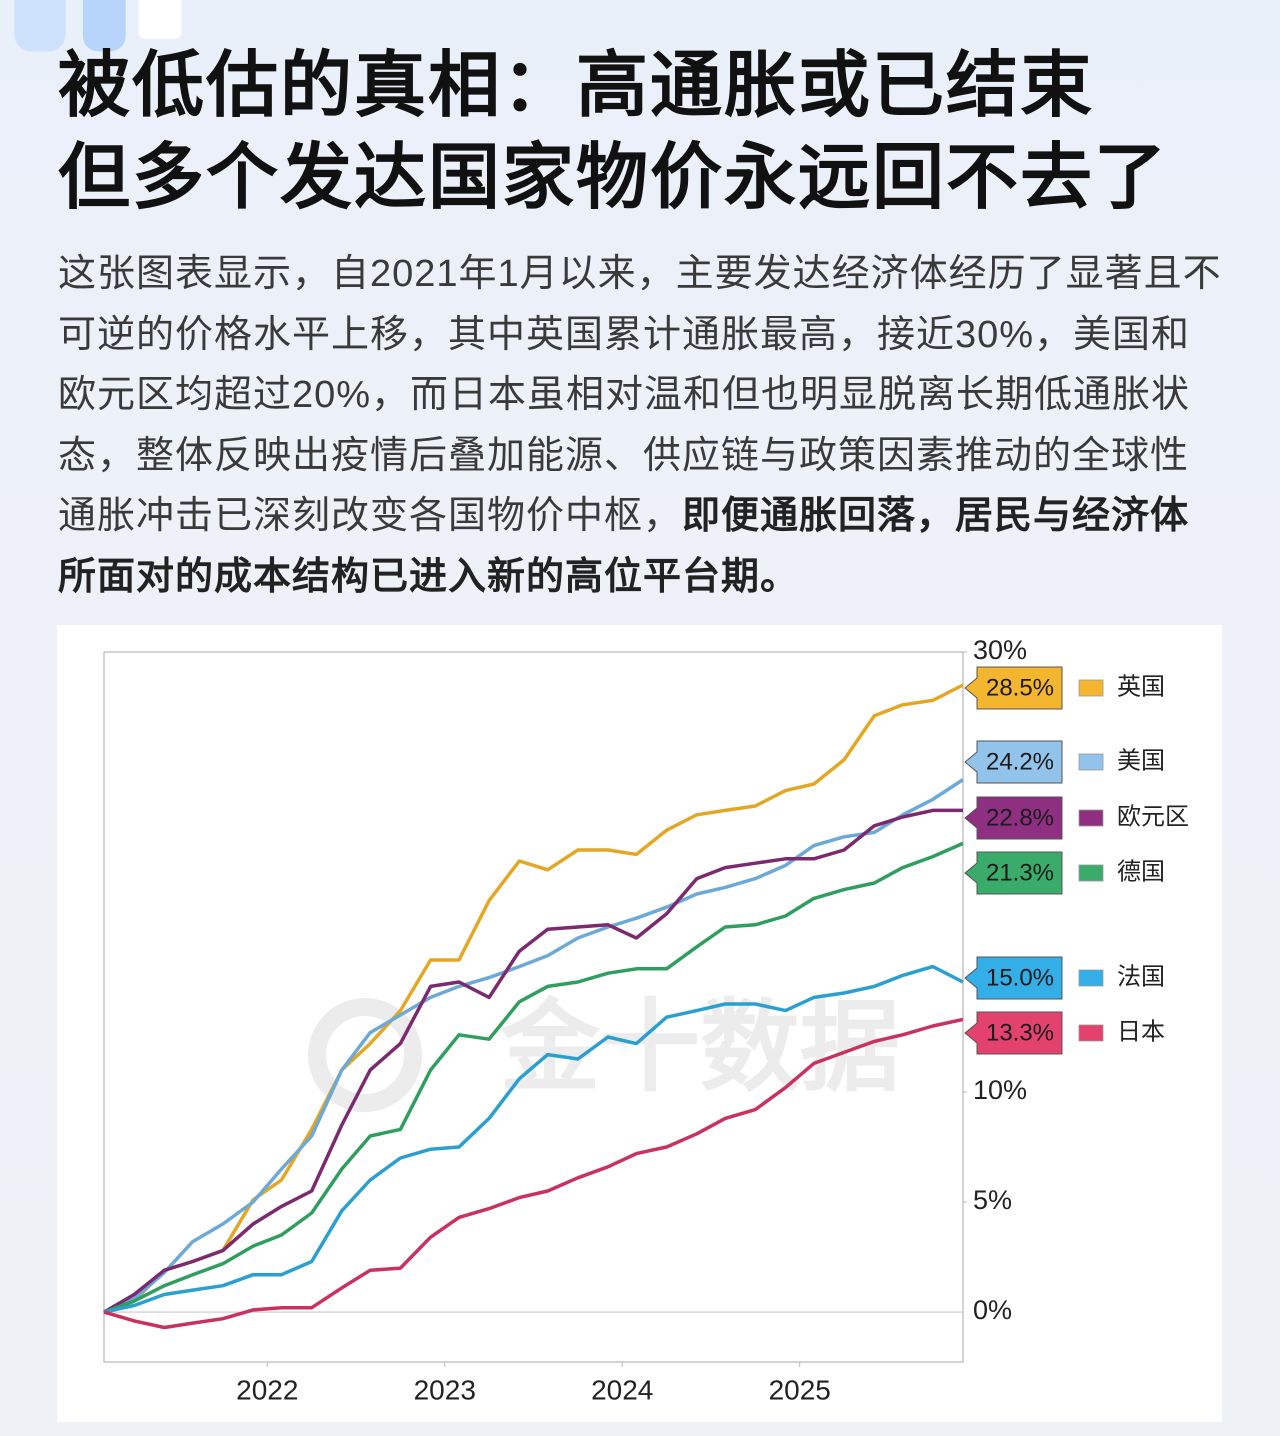  Describe the element at coordinates (533, 1173) in the screenshot. I see `series-line` at that location.